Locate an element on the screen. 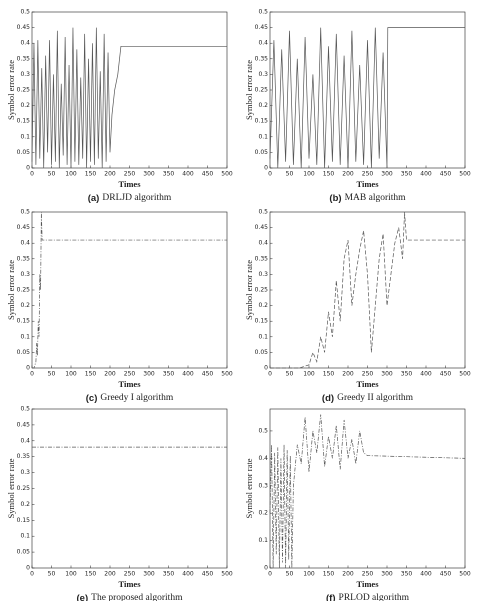 This screenshot has width=479, height=601. panel-title: DRLJD algorithm is located at coordinates (136, 198).